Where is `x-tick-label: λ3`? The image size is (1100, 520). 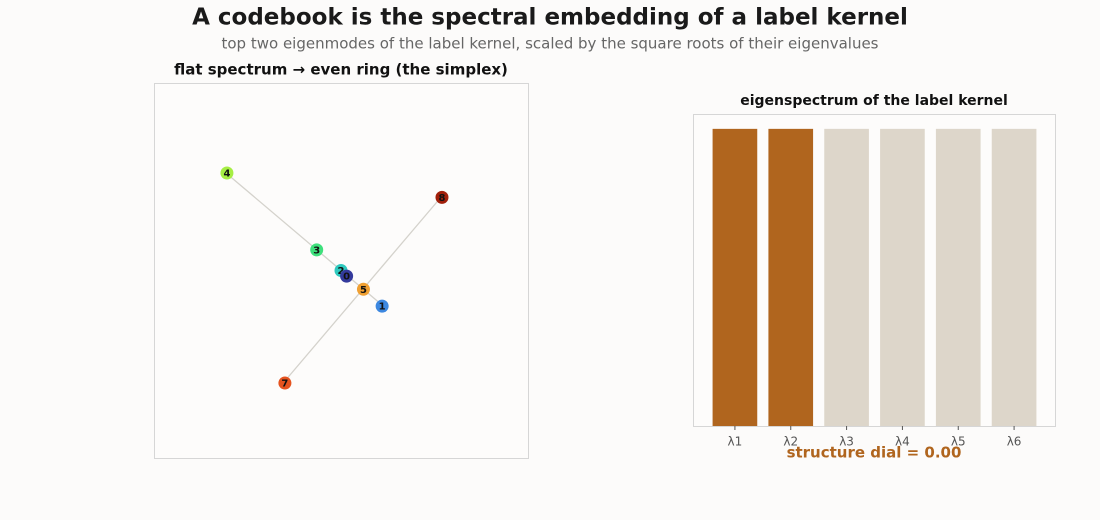 x-tick-label: λ3 is located at coordinates (846, 442).